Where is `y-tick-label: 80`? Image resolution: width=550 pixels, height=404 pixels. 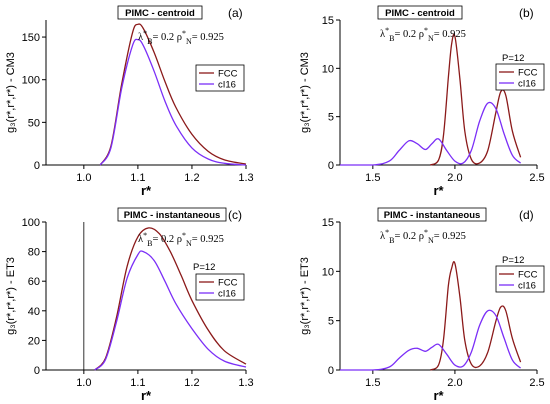
y-tick-label: 80 is located at coordinates (34, 253).